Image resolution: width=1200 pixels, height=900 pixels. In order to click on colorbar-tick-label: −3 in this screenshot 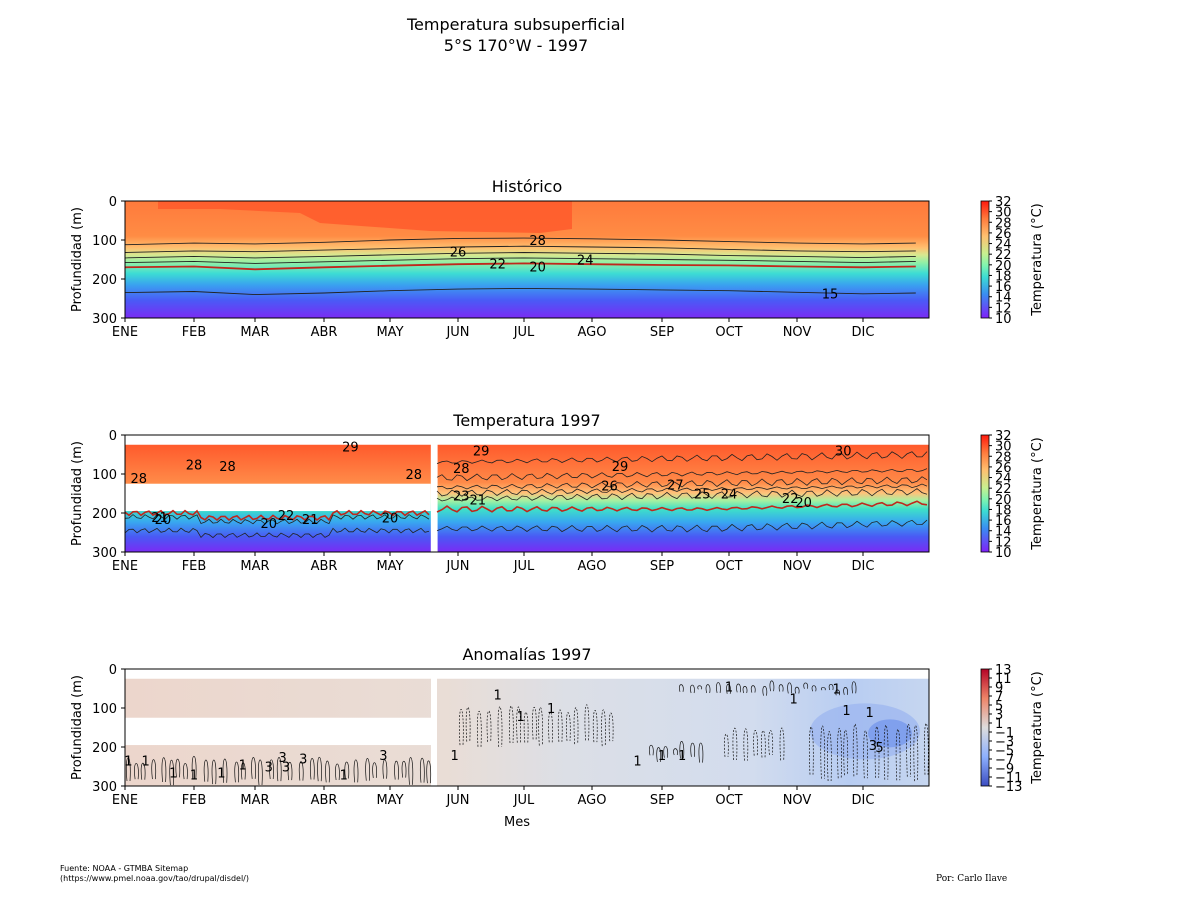, I will do `click(1004, 742)`.